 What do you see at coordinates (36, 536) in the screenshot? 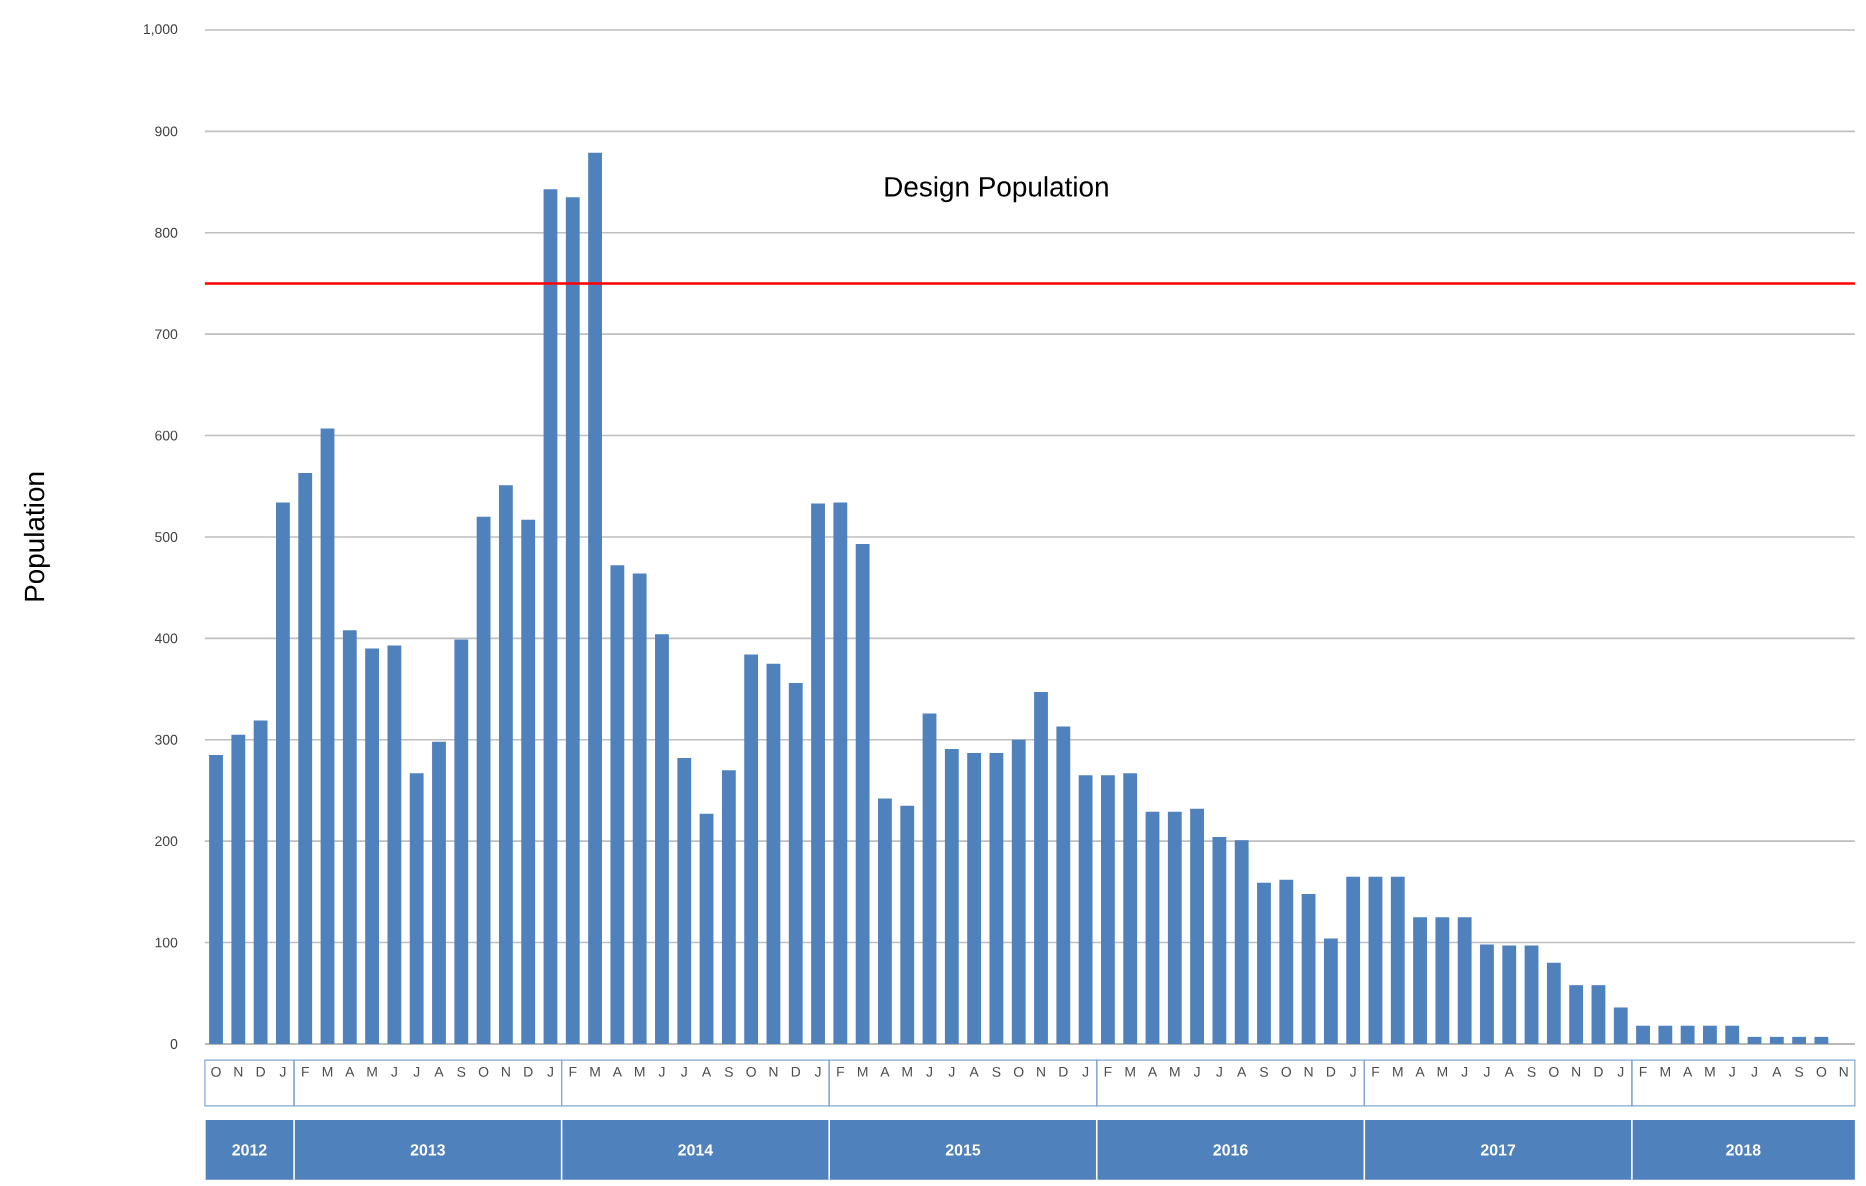
I see `y-axis-title: Population` at bounding box center [36, 536].